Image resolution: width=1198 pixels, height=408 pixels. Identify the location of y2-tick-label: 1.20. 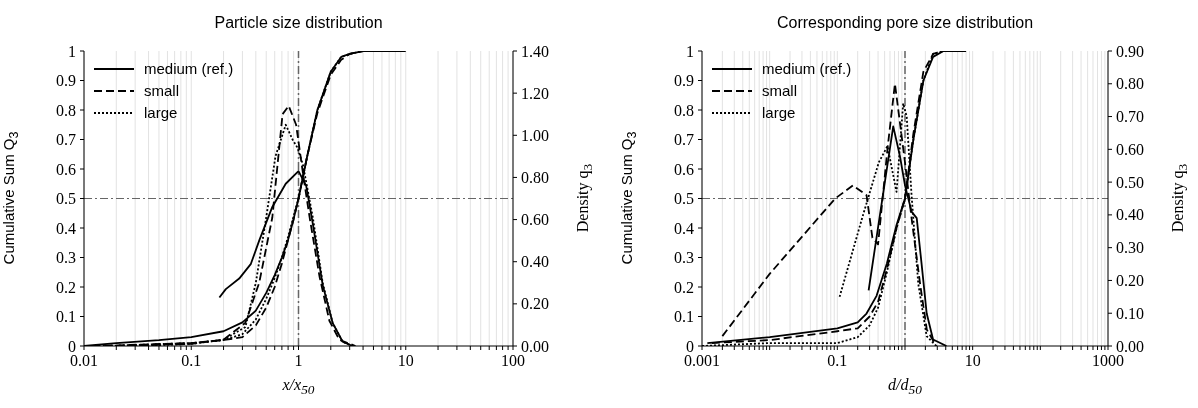
(535, 93).